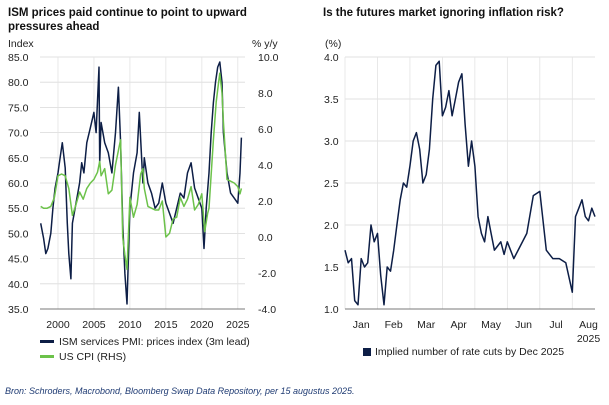 This screenshot has height=405, width=609. I want to click on y-right-tick-label-4: 4.0, so click(265, 166).